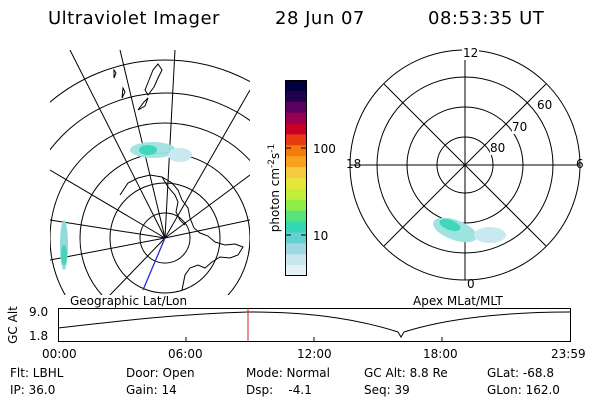  I want to click on gcalt-info: GC Alt: 8.8 Re, so click(406, 373).